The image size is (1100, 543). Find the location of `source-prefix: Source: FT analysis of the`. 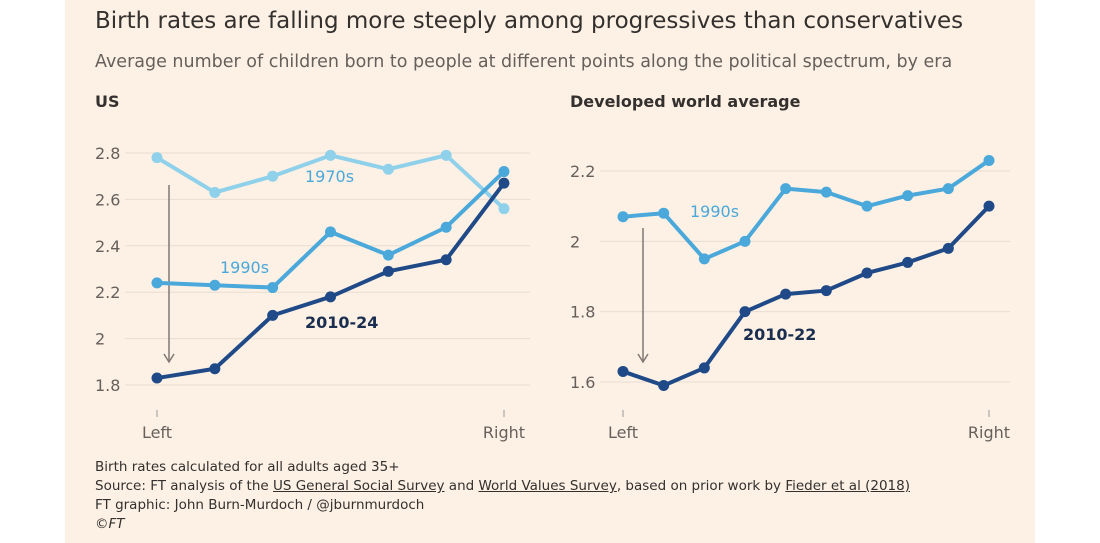

source-prefix: Source: FT analysis of the is located at coordinates (184, 486).